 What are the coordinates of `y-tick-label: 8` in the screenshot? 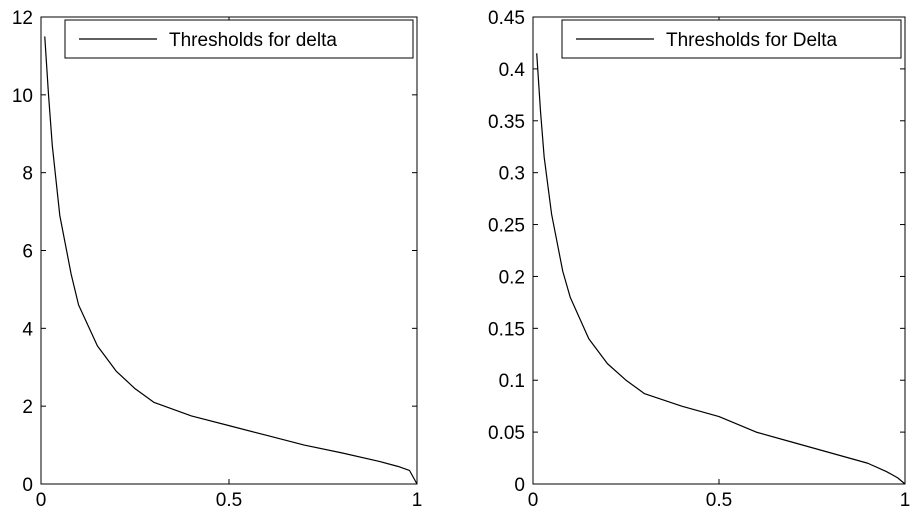 It's located at (27, 174).